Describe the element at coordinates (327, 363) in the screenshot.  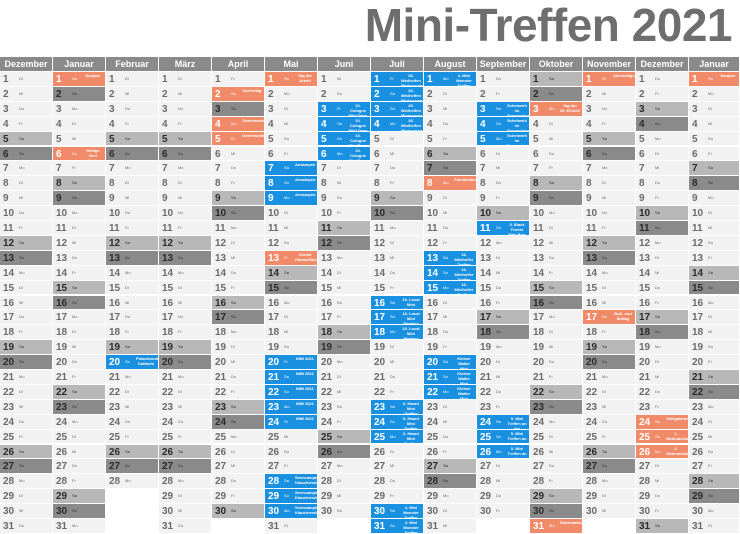
I see `day-number: 20` at that location.